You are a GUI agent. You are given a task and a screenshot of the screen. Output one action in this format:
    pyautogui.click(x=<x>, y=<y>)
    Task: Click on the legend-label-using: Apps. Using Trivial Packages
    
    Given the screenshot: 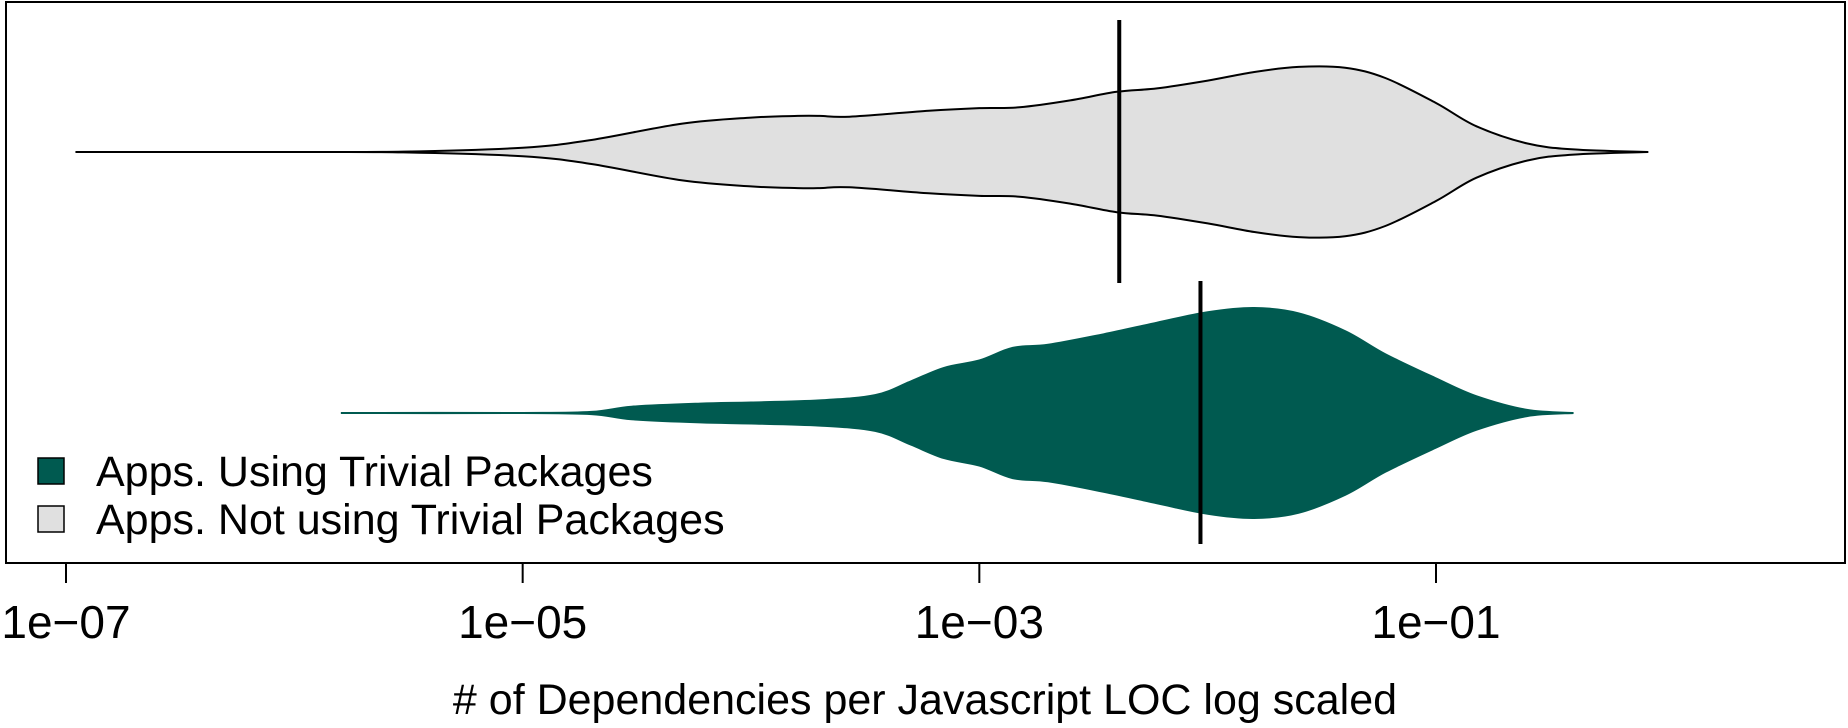 What is the action you would take?
    pyautogui.click(x=374, y=472)
    